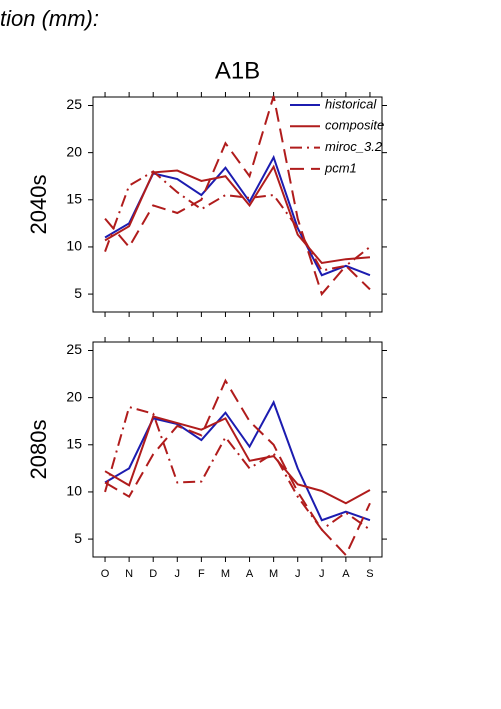 This screenshot has height=709, width=501. What do you see at coordinates (38, 205) in the screenshot?
I see `y-axis-label: 2040s` at bounding box center [38, 205].